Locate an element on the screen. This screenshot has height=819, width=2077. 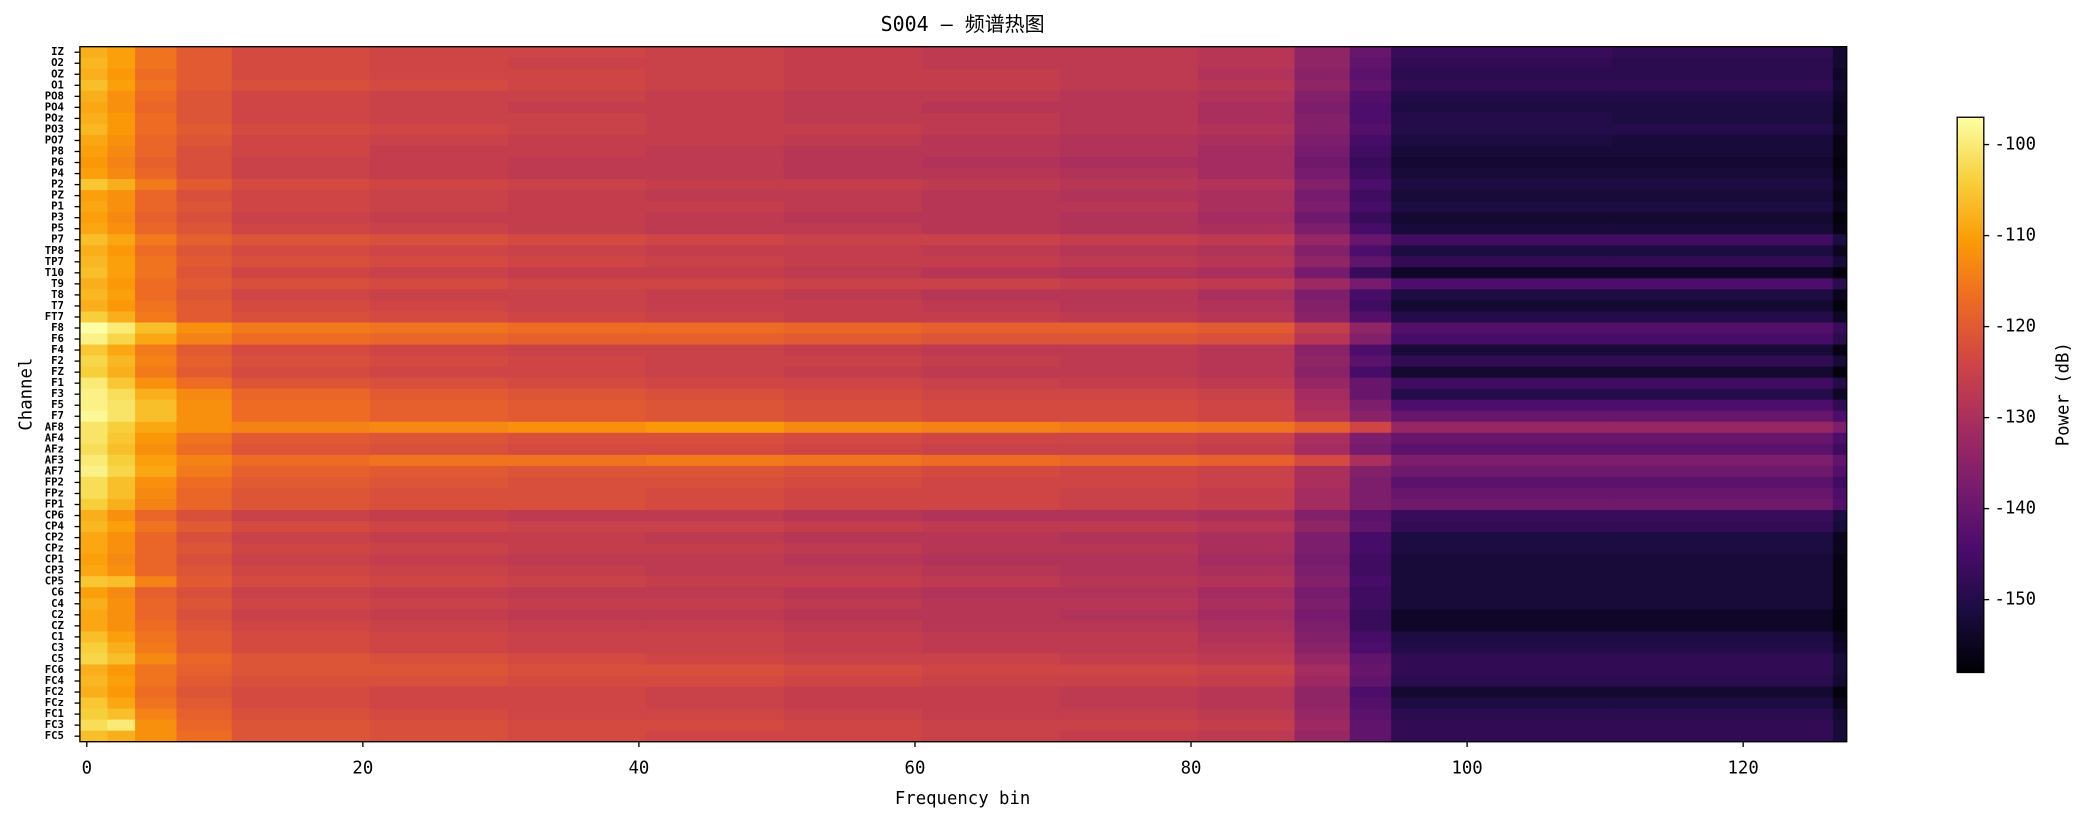
y-tick-label: O1 is located at coordinates (57, 84).